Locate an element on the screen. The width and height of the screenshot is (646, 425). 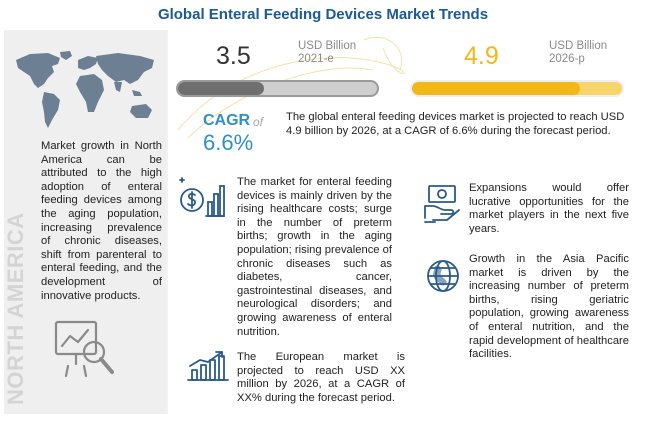
globe-icon is located at coordinates (443, 276).